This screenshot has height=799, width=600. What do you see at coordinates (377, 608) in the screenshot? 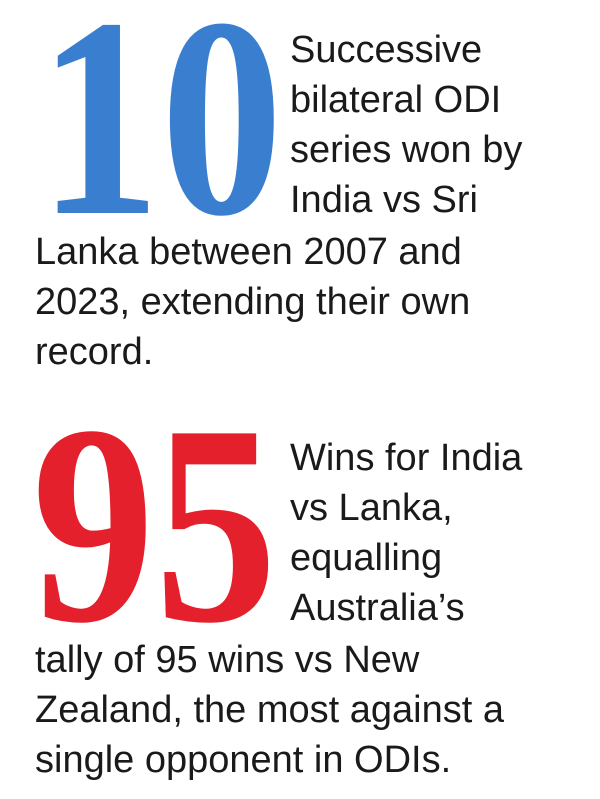
I see `stat-text: Australia’s` at bounding box center [377, 608].